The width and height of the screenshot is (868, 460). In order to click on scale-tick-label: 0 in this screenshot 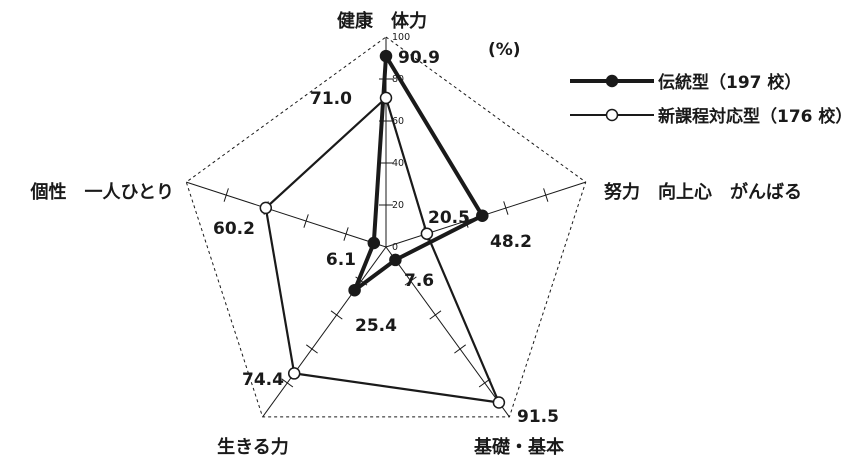, I will do `click(395, 247)`.